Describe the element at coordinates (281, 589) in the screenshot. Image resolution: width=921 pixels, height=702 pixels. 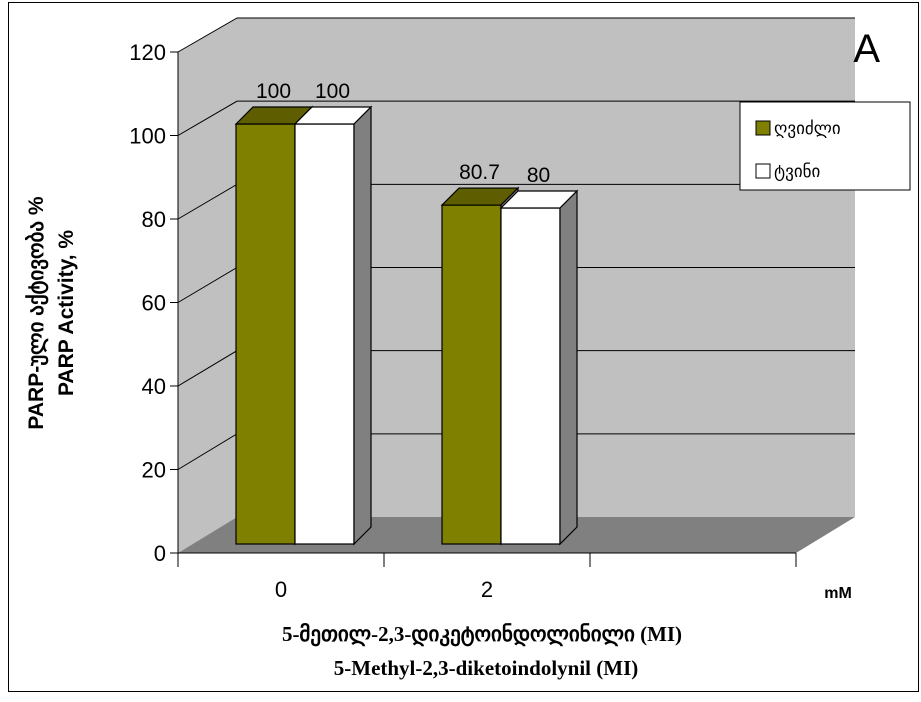
I see `x-category-label: 0` at that location.